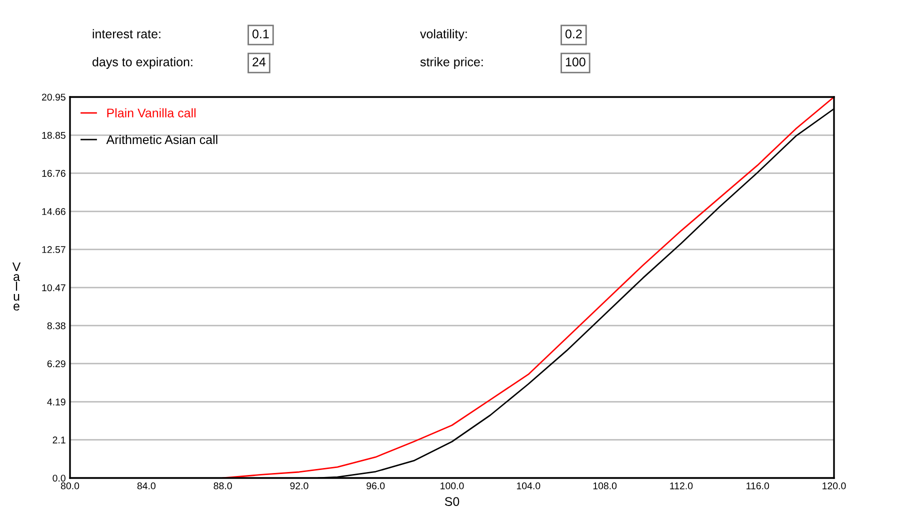  I want to click on y-tick-label: 8.38, so click(56, 326).